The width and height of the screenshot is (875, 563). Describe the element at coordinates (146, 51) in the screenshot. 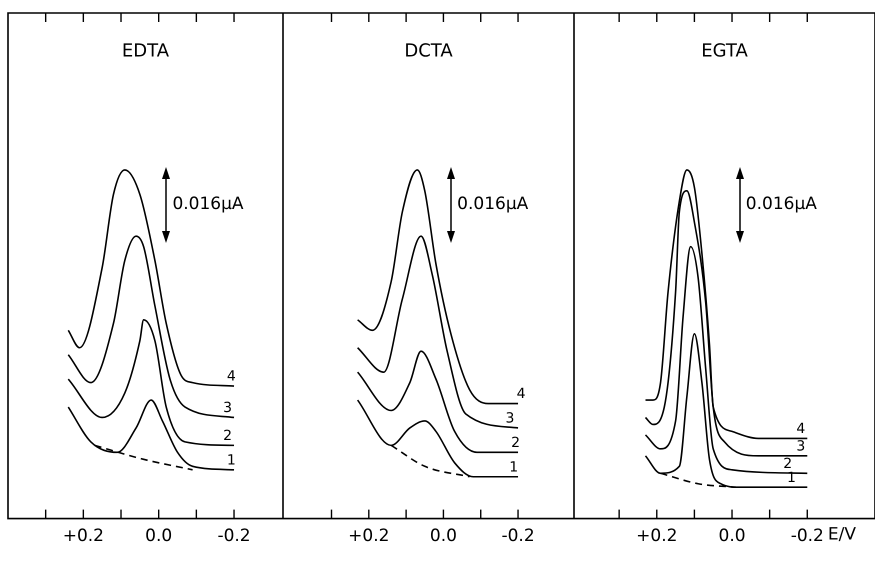

I see `chart-title: EDTA` at that location.